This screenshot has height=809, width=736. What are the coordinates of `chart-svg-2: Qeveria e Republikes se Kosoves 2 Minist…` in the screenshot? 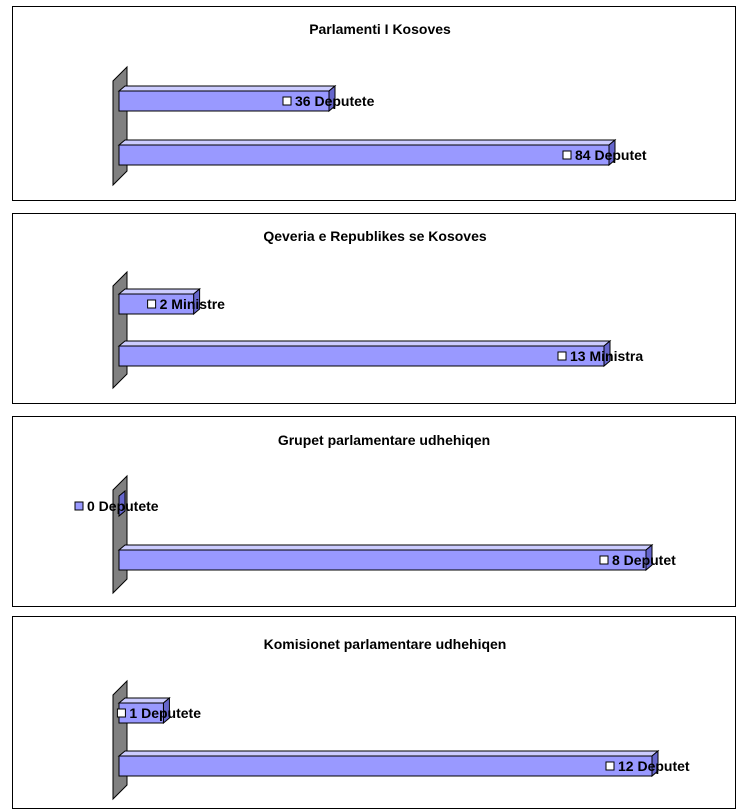 It's located at (377, 309).